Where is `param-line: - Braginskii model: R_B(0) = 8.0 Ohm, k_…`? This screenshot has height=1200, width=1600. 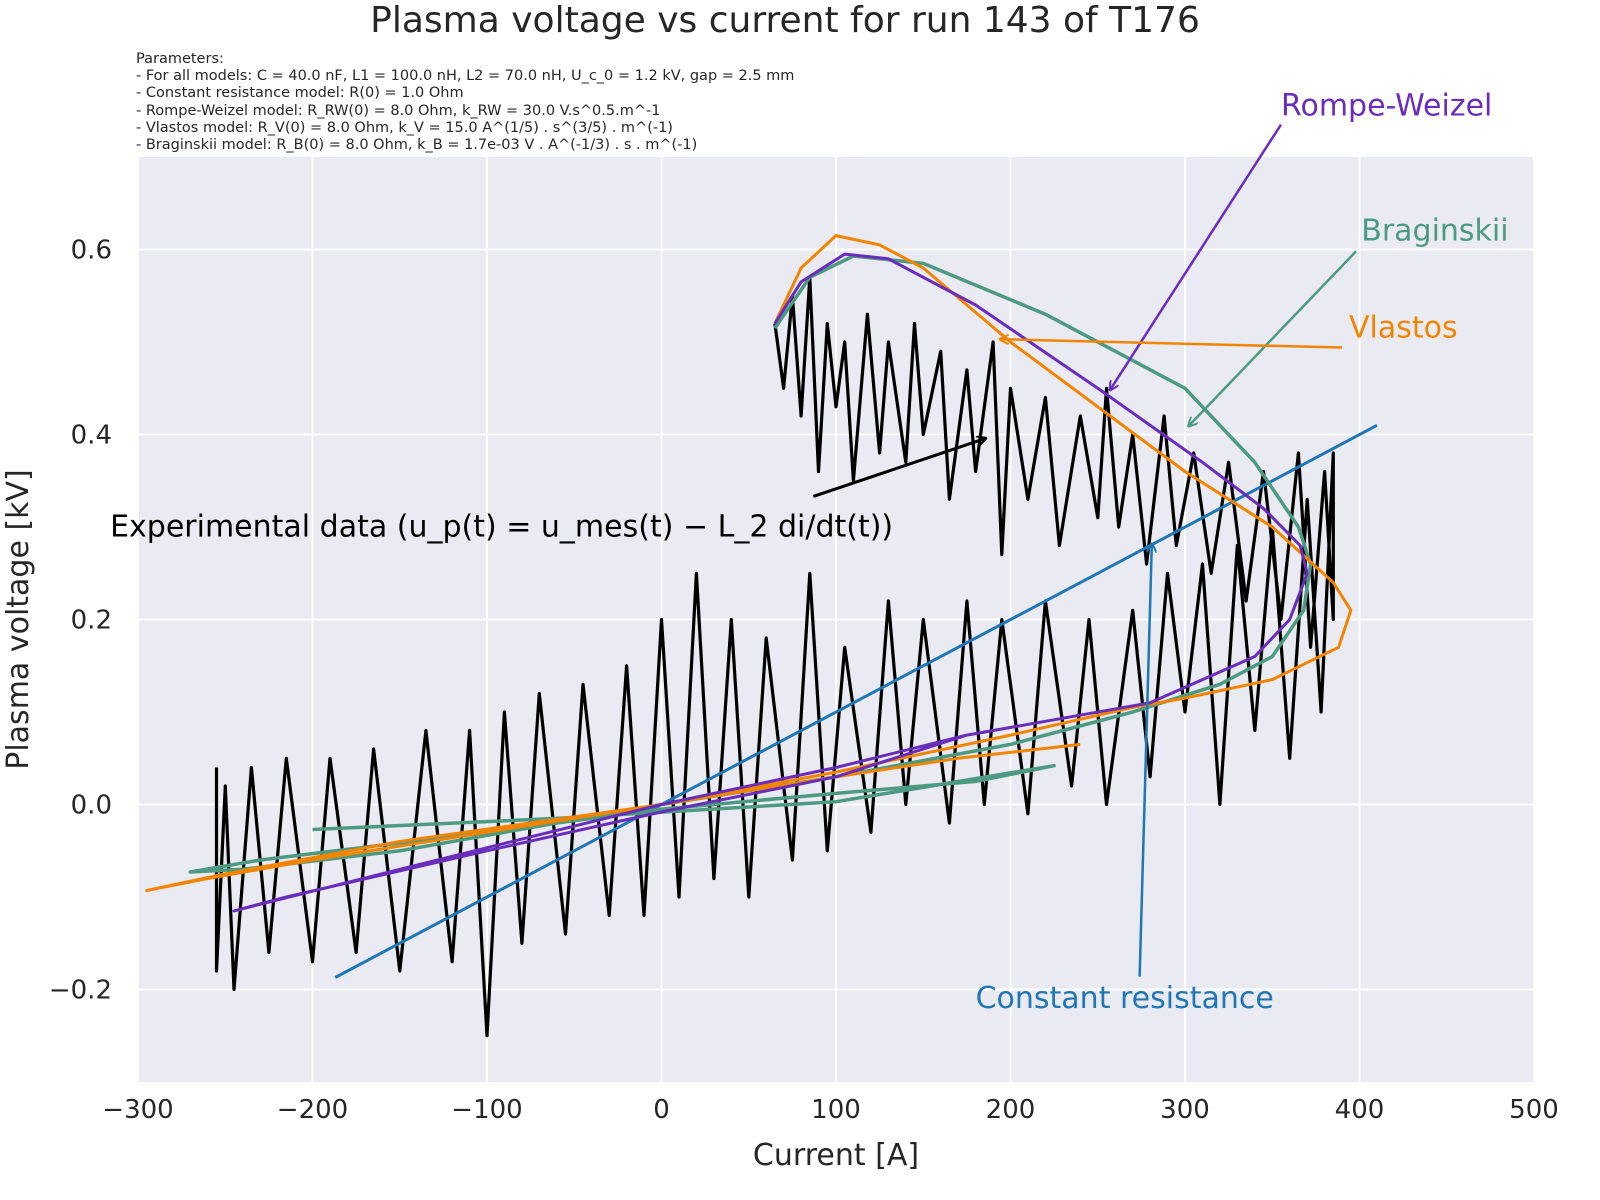 param-line: - Braginskii model: R_B(0) = 8.0 Ohm, k_… is located at coordinates (417, 145).